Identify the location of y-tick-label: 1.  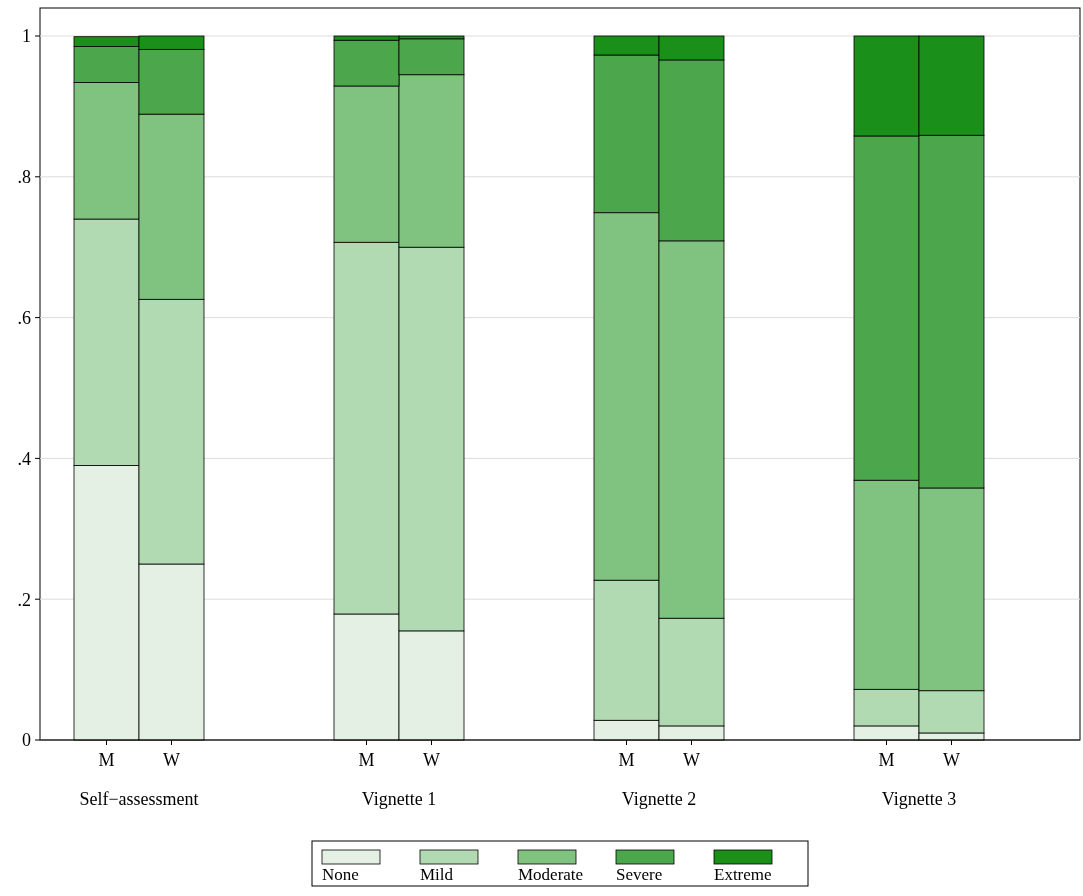
(26, 36).